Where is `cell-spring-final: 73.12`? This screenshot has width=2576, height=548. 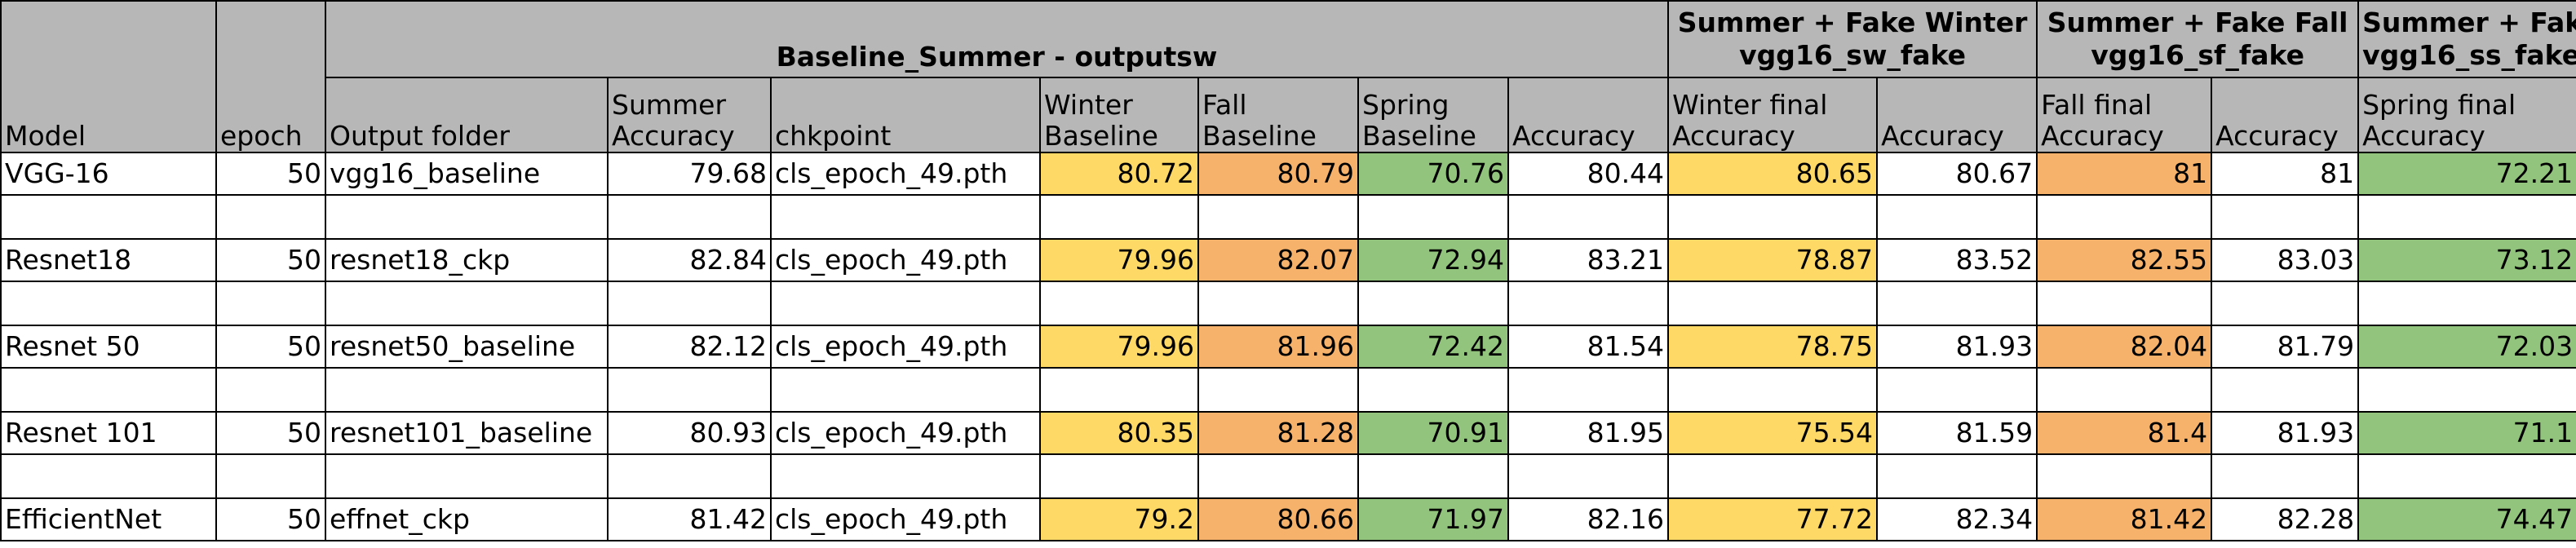
cell-spring-final: 73.12 is located at coordinates (2466, 260).